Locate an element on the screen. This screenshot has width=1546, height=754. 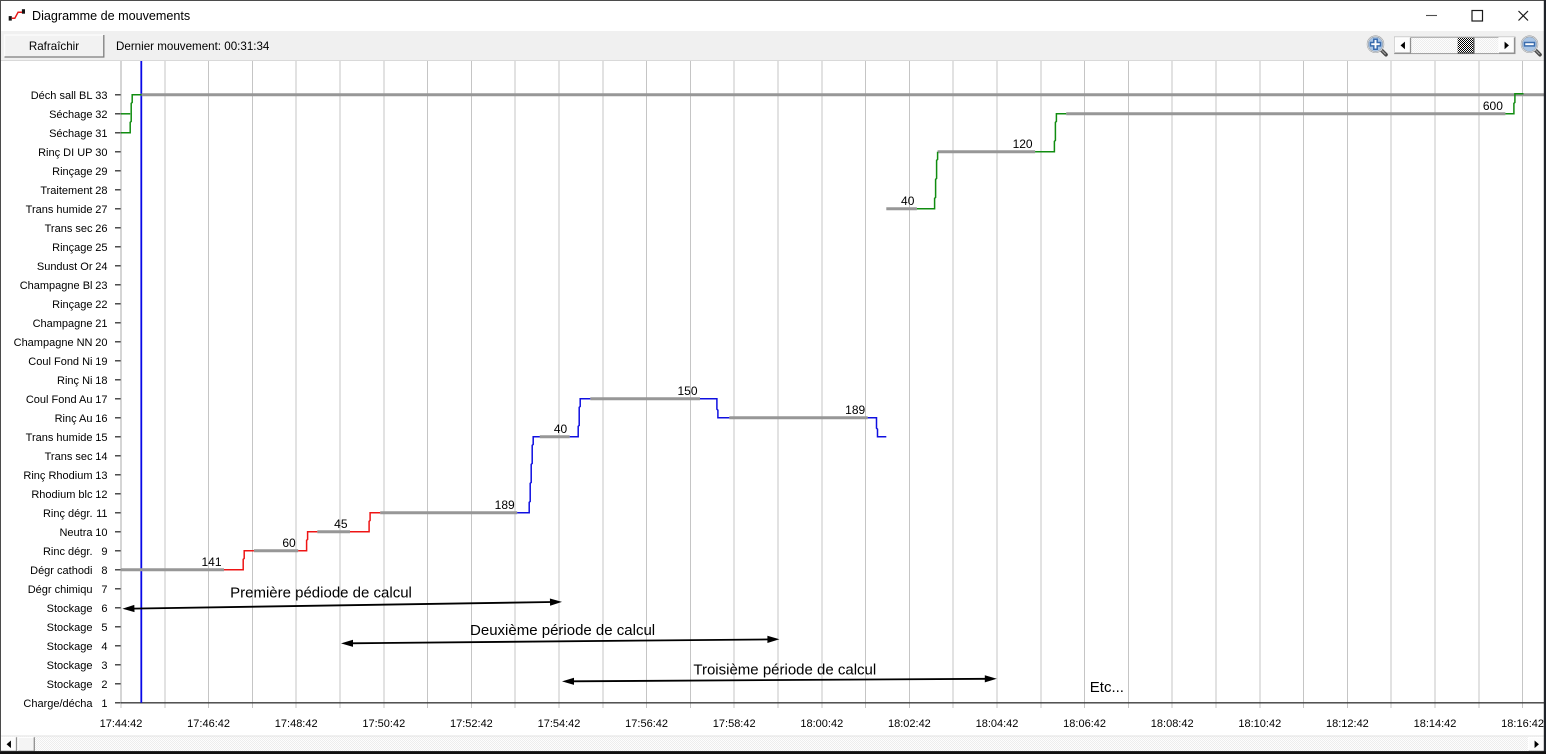
svg-text: 6 is located at coordinates (104, 609).